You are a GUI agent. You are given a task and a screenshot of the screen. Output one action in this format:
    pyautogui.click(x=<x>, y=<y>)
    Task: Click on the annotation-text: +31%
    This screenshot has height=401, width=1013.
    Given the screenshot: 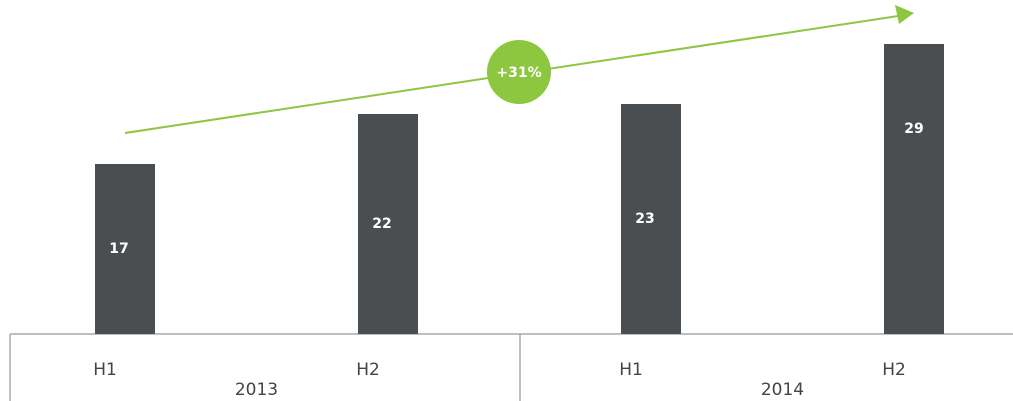 What is the action you would take?
    pyautogui.click(x=518, y=73)
    